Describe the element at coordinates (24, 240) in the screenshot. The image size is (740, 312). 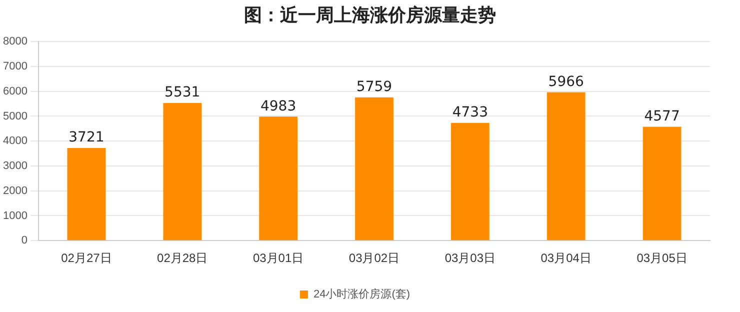
I see `y-tick-label: 0` at that location.